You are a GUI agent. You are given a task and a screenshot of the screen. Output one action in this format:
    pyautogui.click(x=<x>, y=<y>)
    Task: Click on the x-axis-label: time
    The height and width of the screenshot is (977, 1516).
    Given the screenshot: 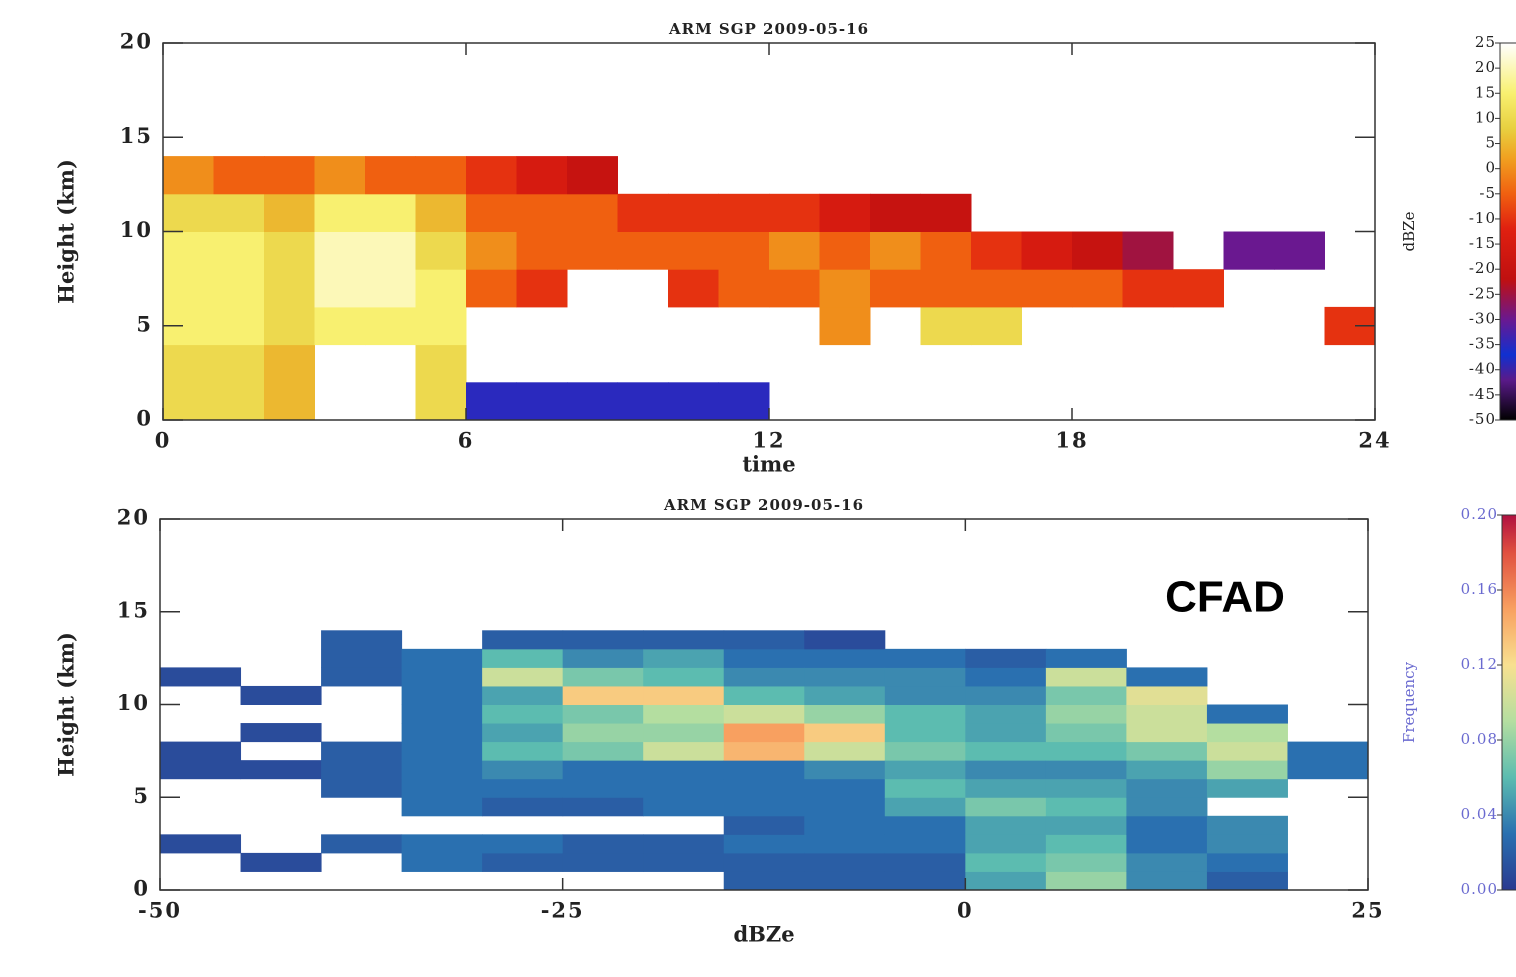 What is the action you would take?
    pyautogui.click(x=768, y=464)
    